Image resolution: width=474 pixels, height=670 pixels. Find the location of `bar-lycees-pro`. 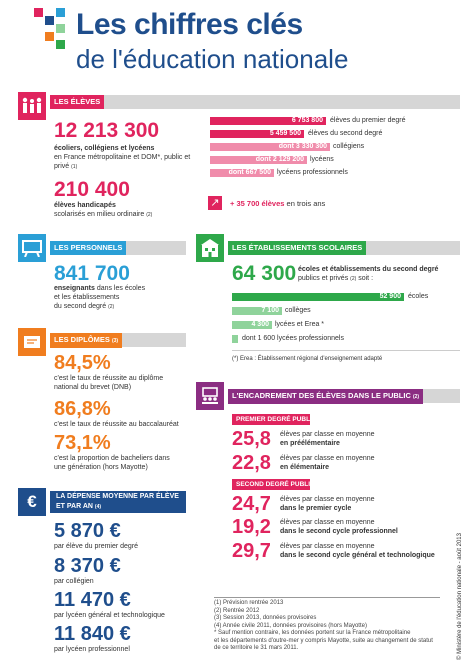

bar-lycees-pro is located at coordinates (235, 339).